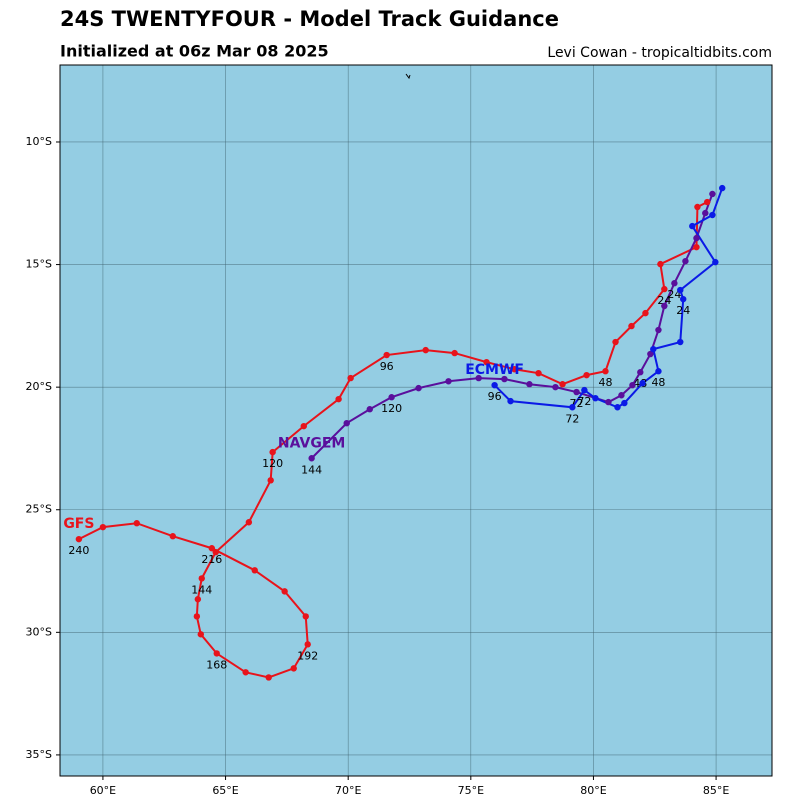 The height and width of the screenshot is (800, 800). What do you see at coordinates (307, 655) in the screenshot?
I see `hour-label: 192` at bounding box center [307, 655].